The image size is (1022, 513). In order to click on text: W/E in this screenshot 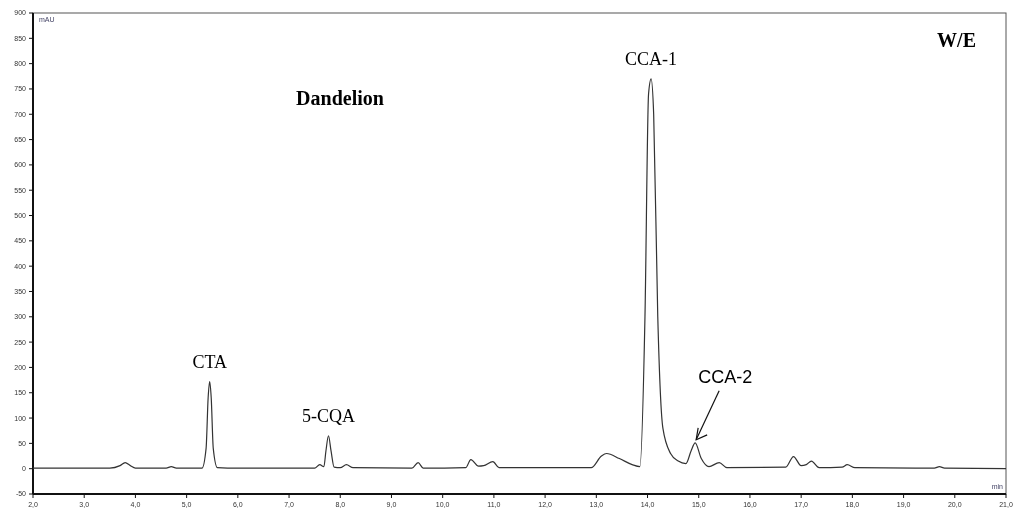, I will do `click(956, 40)`.